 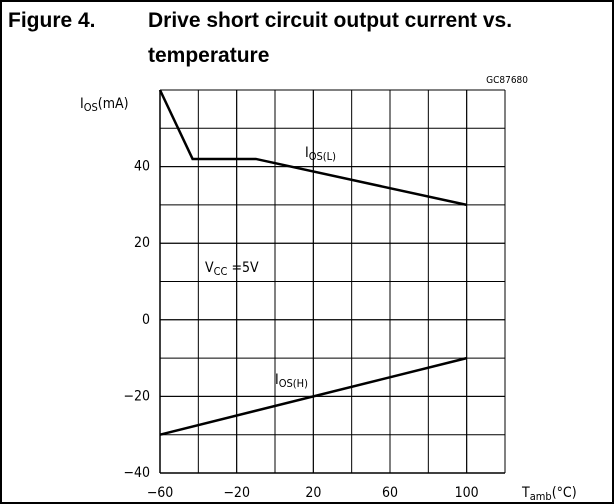 I want to click on series-label: IOS(L), so click(x=320, y=154).